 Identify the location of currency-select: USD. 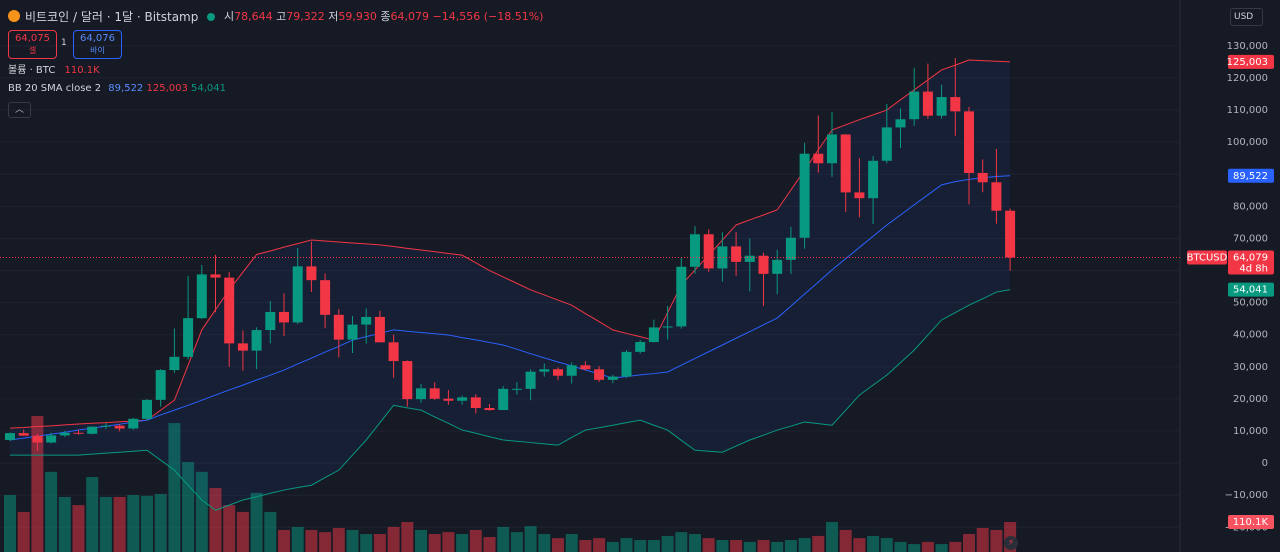
(1246, 17).